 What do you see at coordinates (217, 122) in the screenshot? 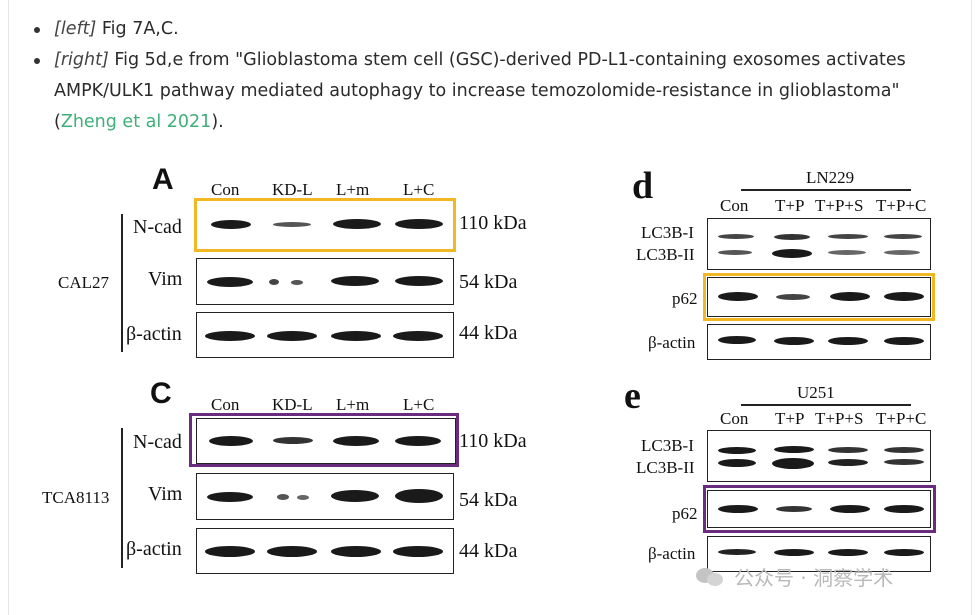
I see `paren: ).` at bounding box center [217, 122].